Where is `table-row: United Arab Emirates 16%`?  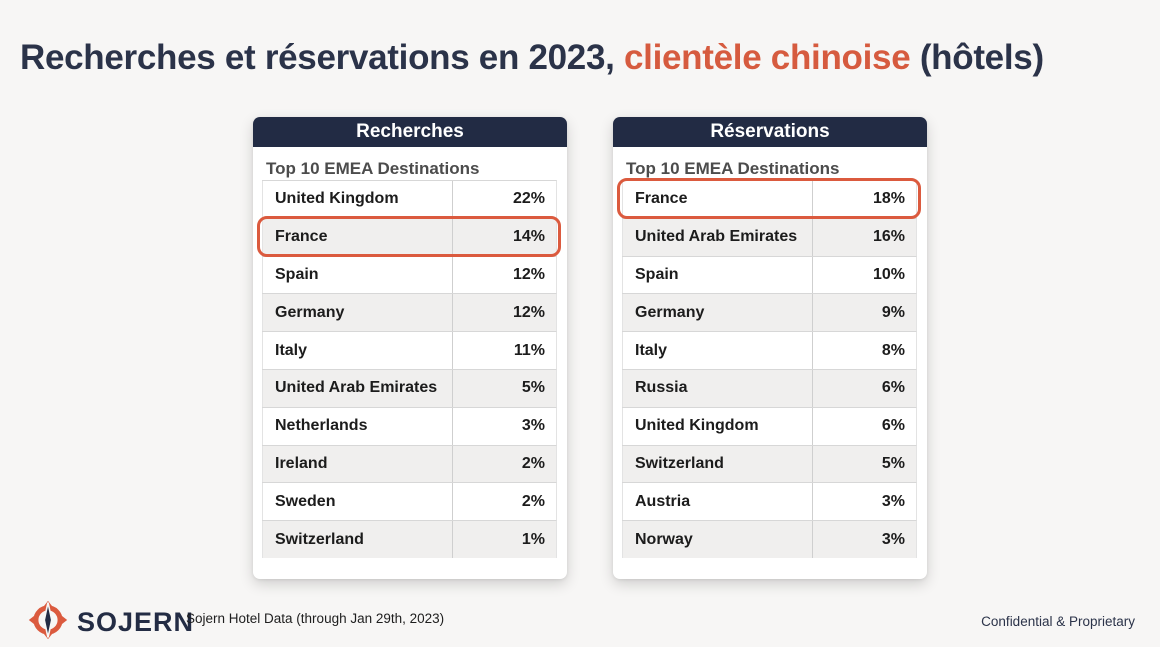 table-row: United Arab Emirates 16% is located at coordinates (769, 236).